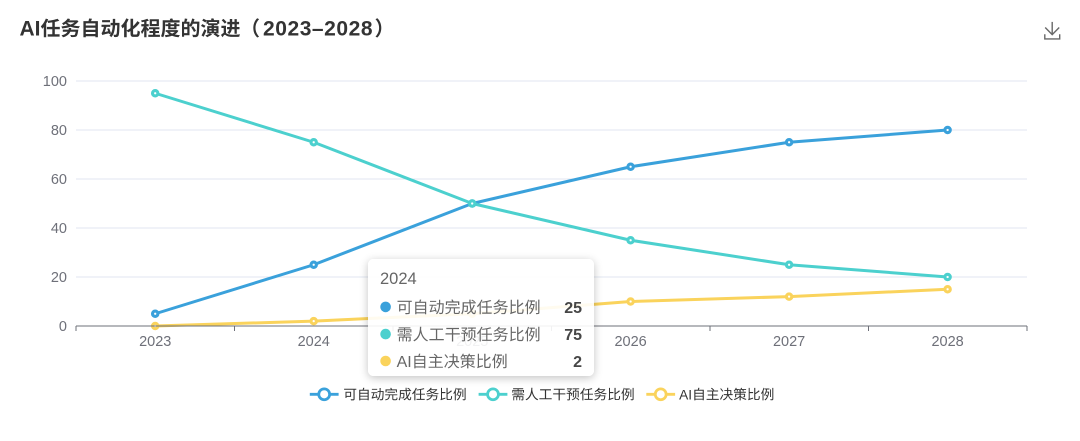 This screenshot has width=1080, height=441. What do you see at coordinates (318, 29) in the screenshot?
I see `svg-text: 2023–2028` at bounding box center [318, 29].